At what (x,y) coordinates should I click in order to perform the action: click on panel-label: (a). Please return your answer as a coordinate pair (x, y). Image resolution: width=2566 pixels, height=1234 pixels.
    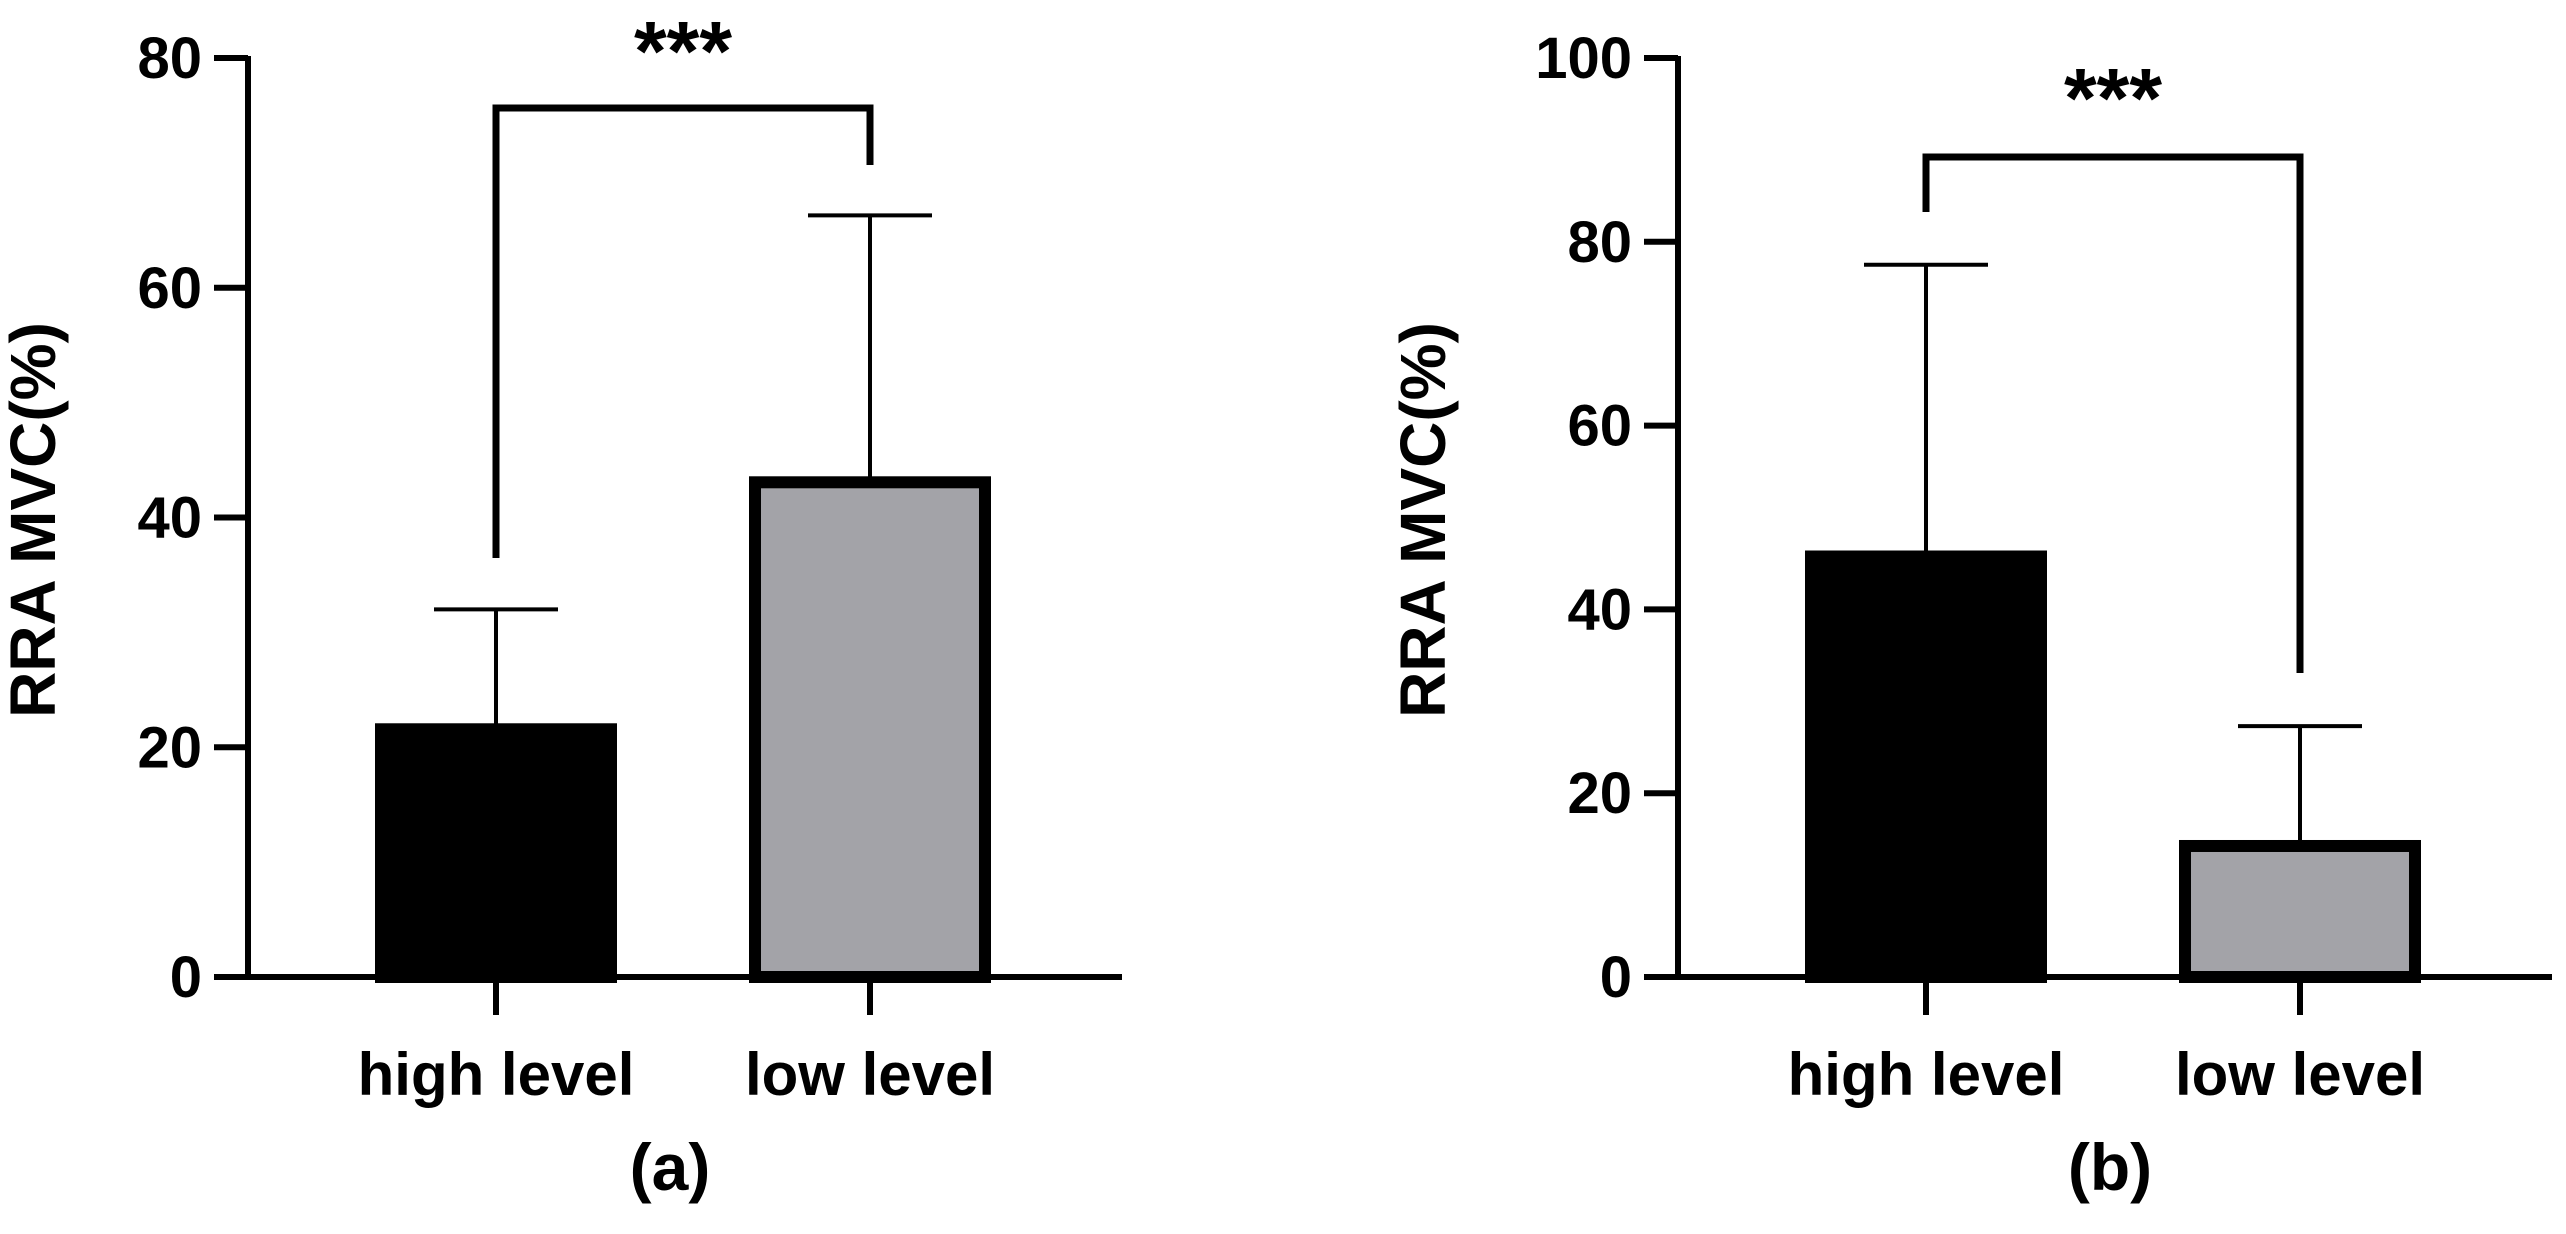
    Looking at the image, I should click on (670, 1167).